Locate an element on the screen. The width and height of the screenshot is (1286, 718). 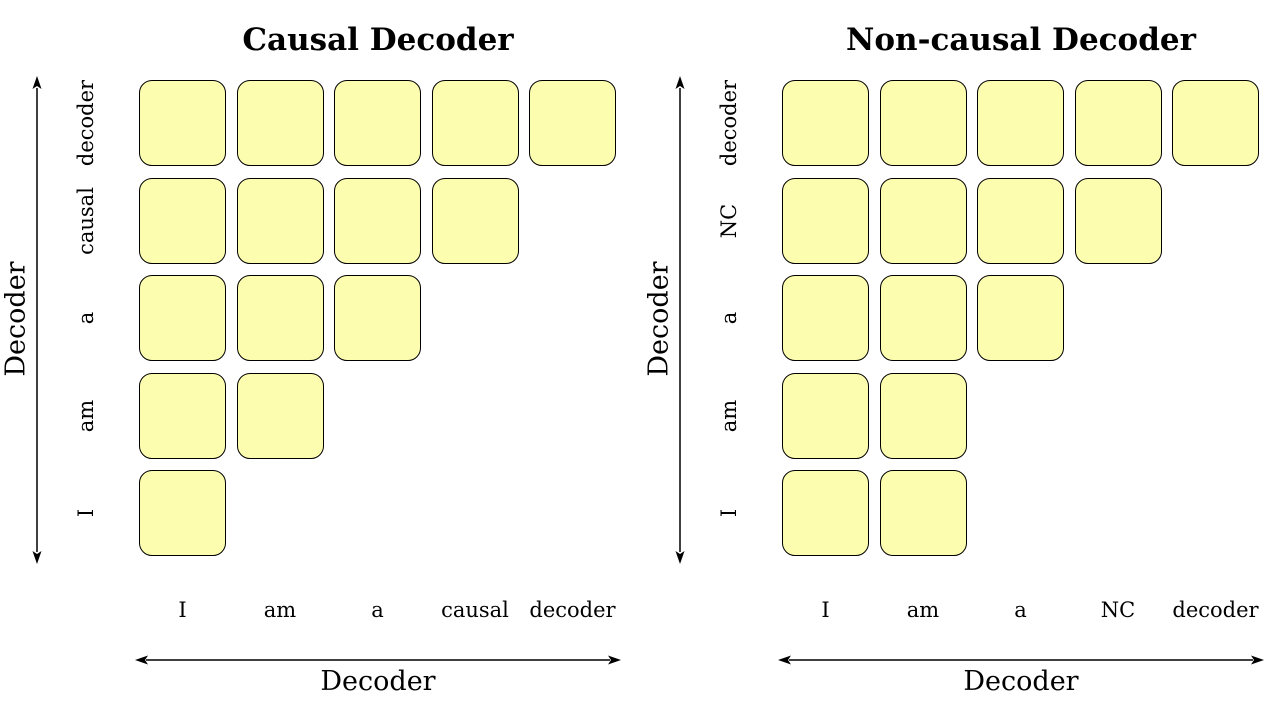
column-token-label: NC is located at coordinates (1118, 610).